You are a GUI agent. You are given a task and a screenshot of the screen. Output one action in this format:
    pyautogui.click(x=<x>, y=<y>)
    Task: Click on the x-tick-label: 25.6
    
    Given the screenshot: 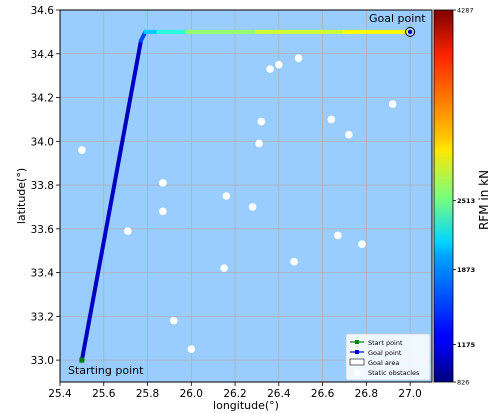 What is the action you would take?
    pyautogui.click(x=104, y=394)
    